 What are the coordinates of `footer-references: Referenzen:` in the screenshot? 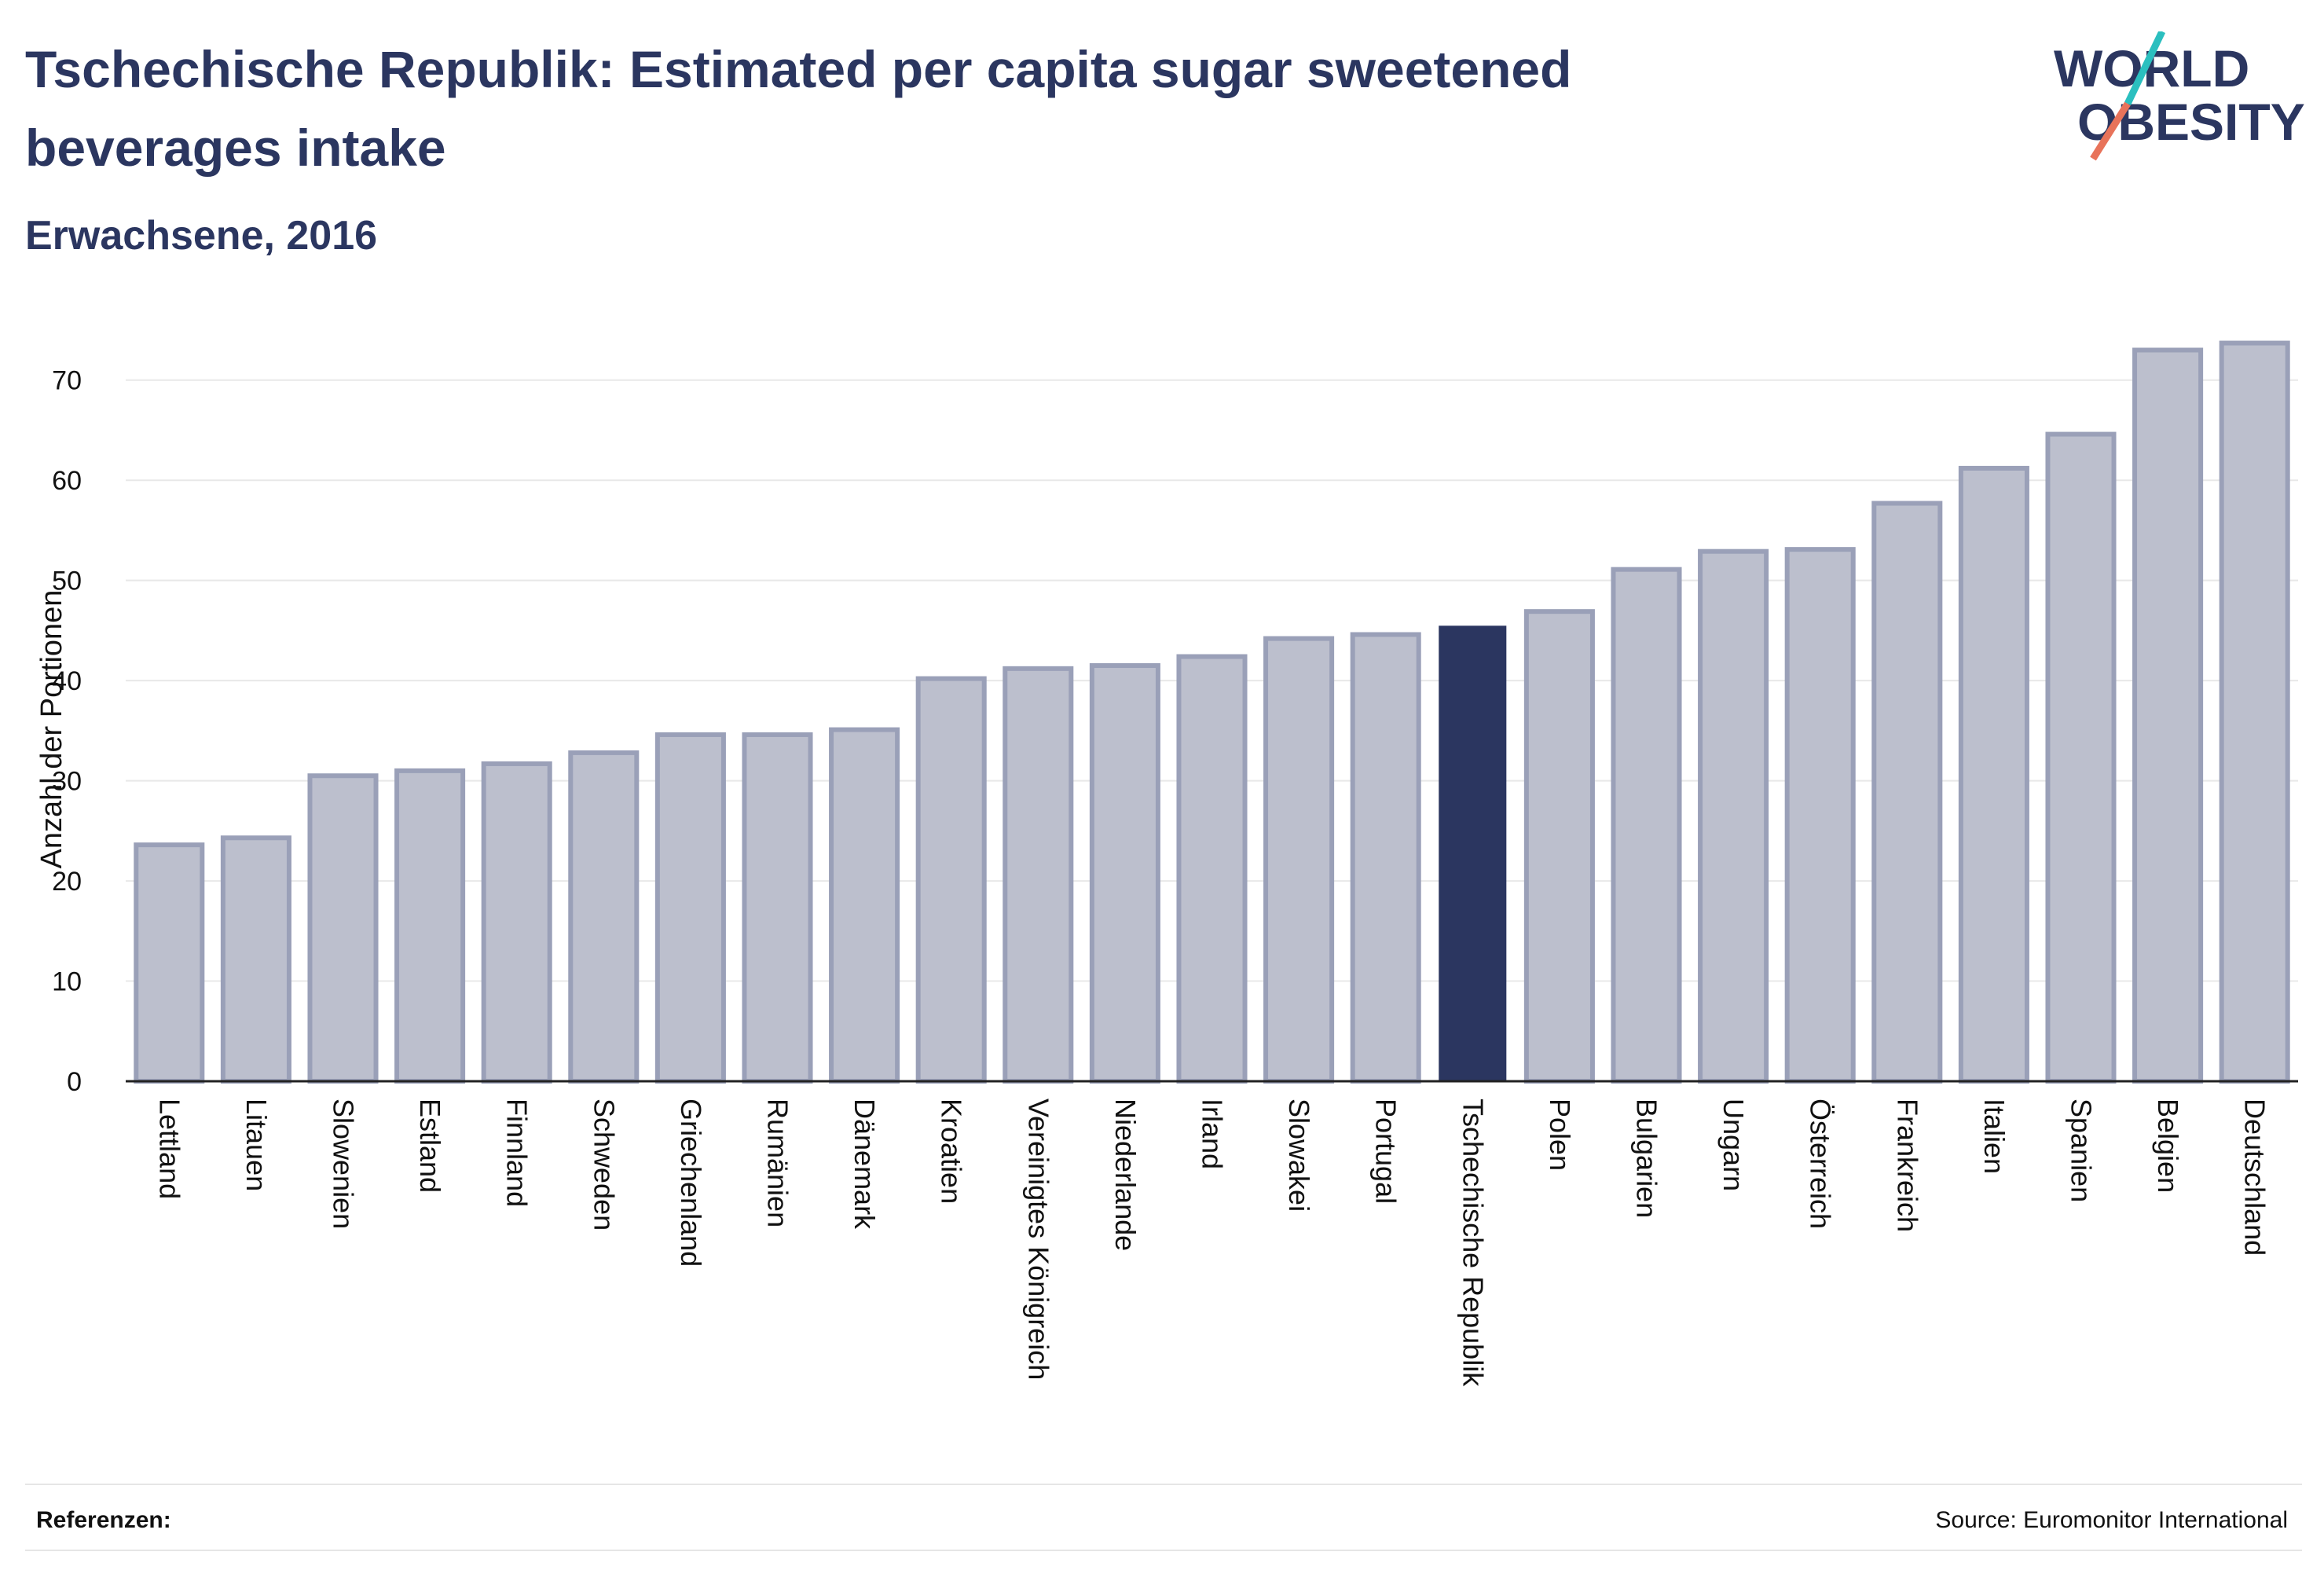 It's located at (103, 1520).